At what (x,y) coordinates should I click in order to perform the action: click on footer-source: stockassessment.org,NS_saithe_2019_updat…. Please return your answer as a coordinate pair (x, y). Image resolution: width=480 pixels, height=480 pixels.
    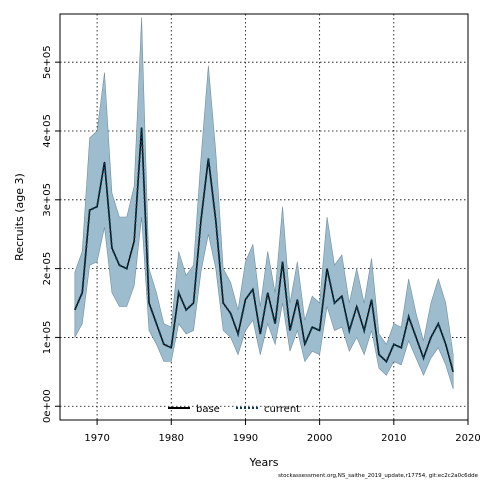
    Looking at the image, I should click on (378, 476).